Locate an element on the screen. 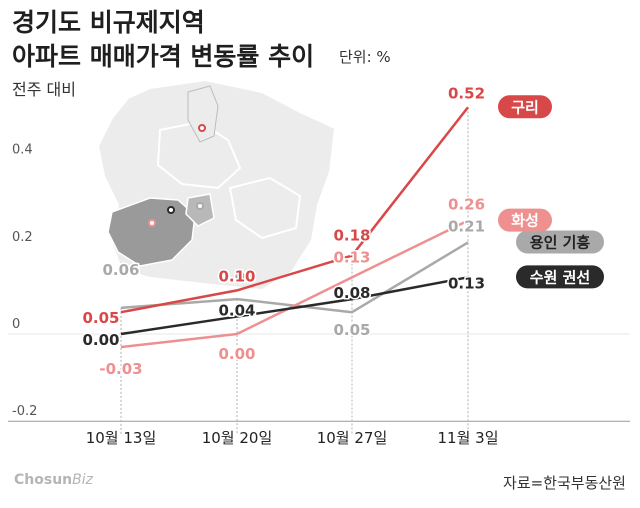 Image resolution: width=640 pixels, height=508 pixels. y-tick-label: 0.4 is located at coordinates (22, 150).